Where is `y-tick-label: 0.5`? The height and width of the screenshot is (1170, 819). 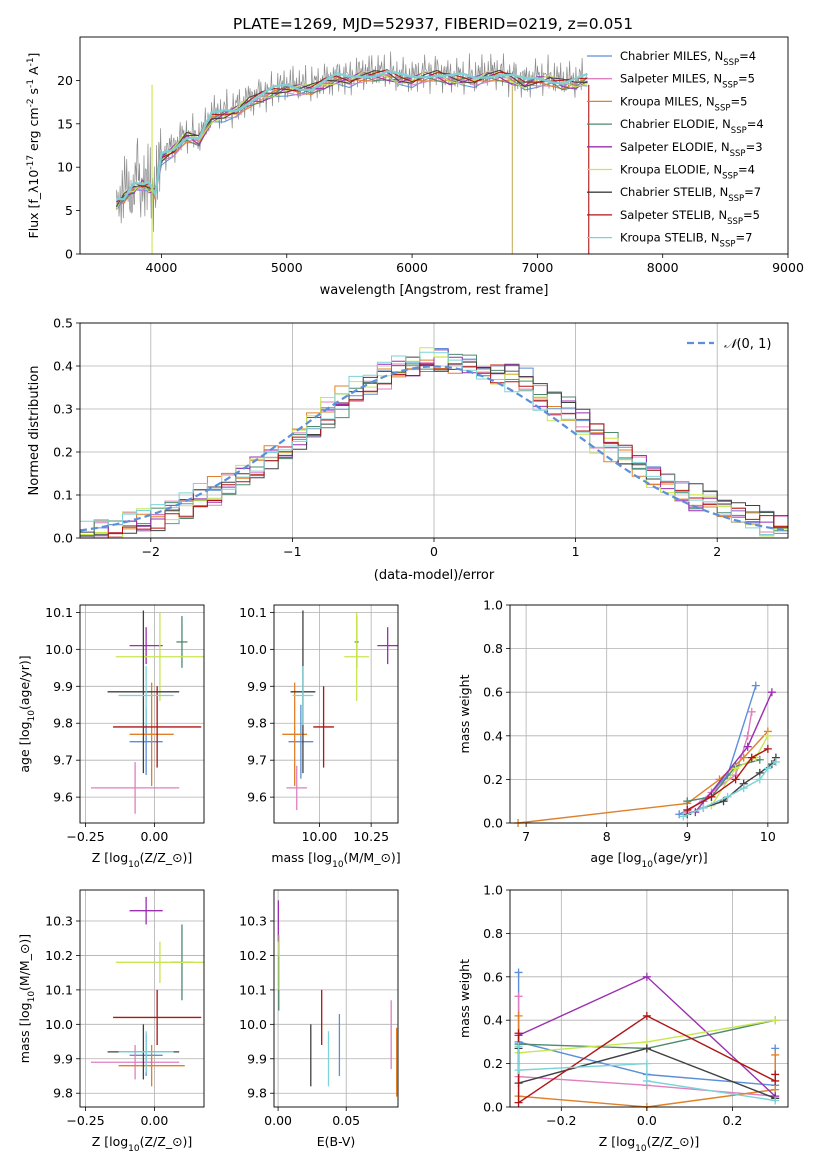
y-tick-label: 0.5 is located at coordinates (63, 323).